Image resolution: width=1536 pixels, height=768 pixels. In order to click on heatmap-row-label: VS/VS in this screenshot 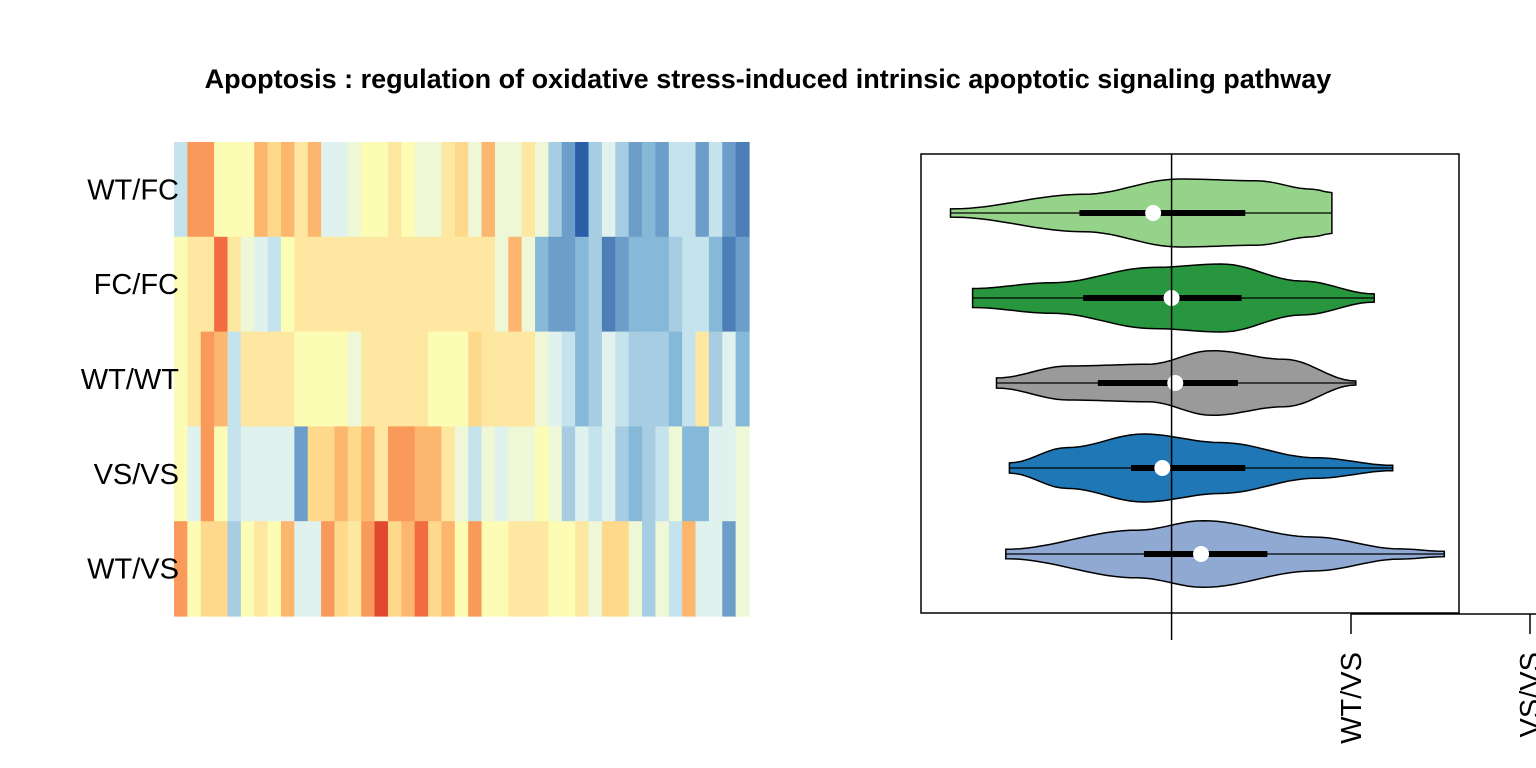, I will do `click(136, 475)`.